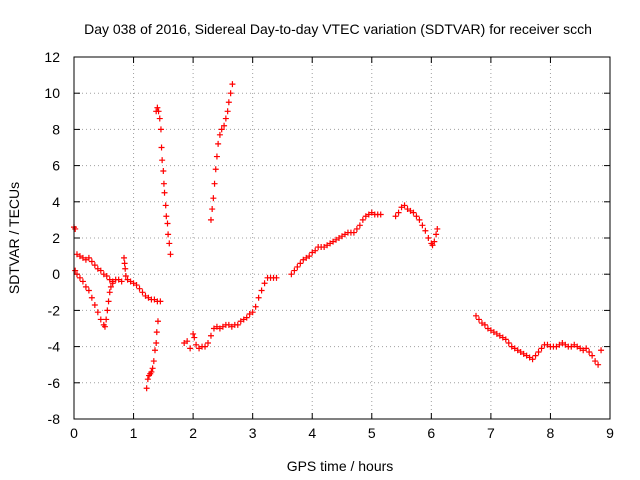 Image resolution: width=640 pixels, height=480 pixels. I want to click on series-seg-c, so click(230, 313).